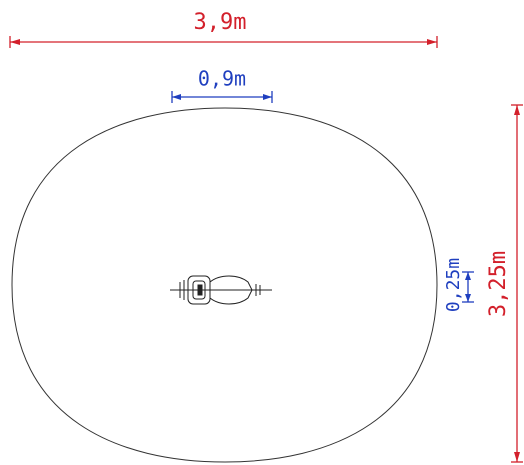 This screenshot has width=524, height=465. What do you see at coordinates (223, 42) in the screenshot?
I see `width-dimension` at bounding box center [223, 42].